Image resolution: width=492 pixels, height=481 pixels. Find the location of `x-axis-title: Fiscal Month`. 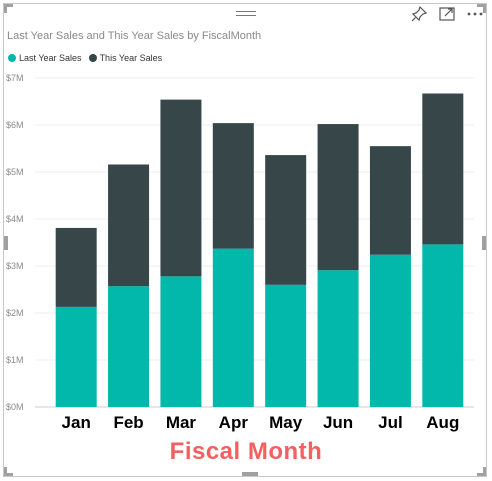

x-axis-title: Fiscal Month is located at coordinates (246, 451).